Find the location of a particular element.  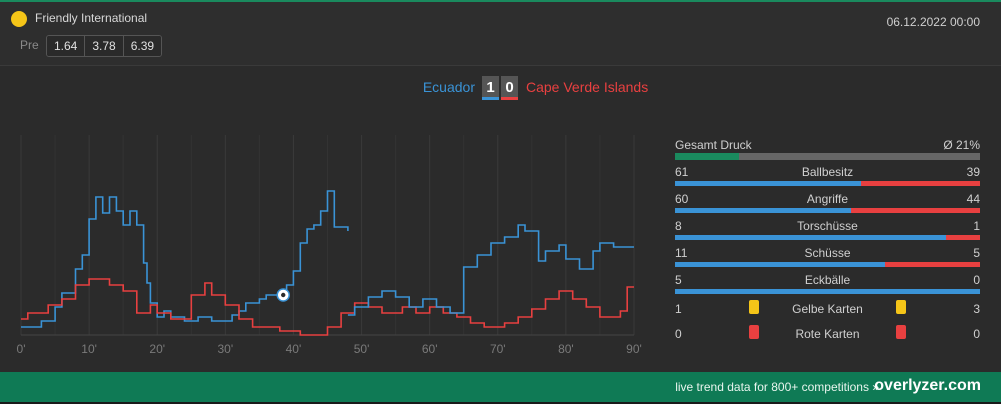

stat-label: Eckbälle is located at coordinates (827, 280).